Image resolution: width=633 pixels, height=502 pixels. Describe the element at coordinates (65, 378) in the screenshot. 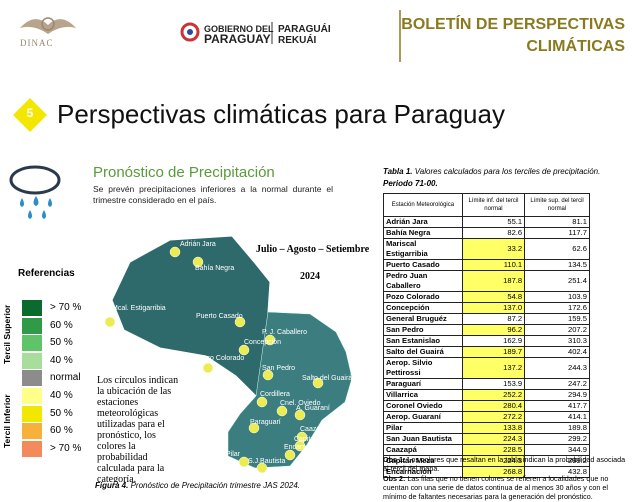

I see `legend-label: normal` at that location.